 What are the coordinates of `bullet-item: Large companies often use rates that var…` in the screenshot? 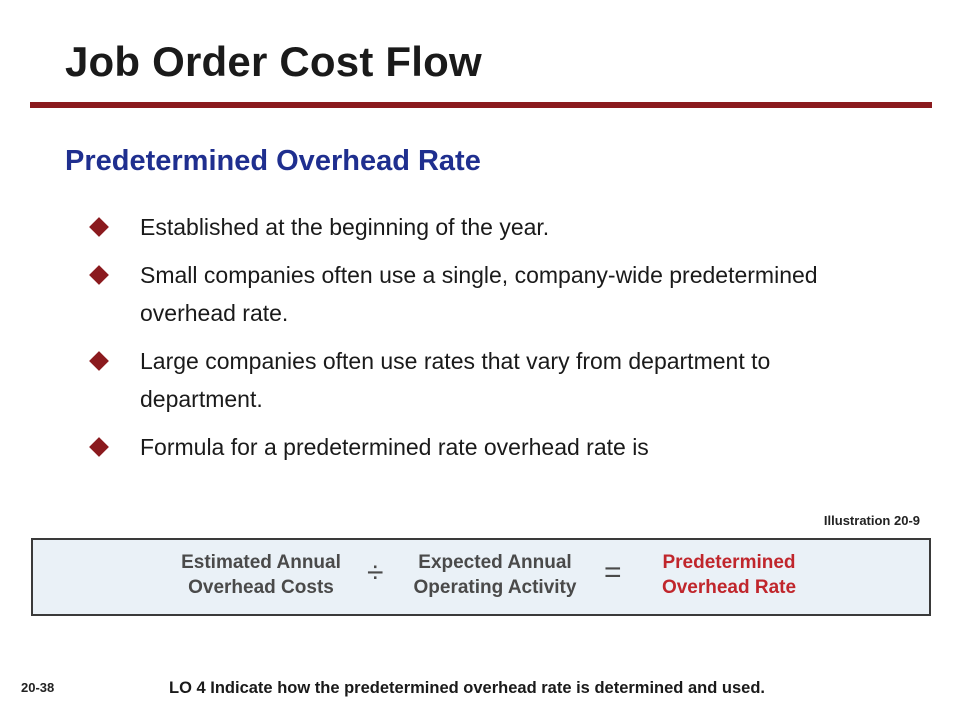 It's located at (490, 380).